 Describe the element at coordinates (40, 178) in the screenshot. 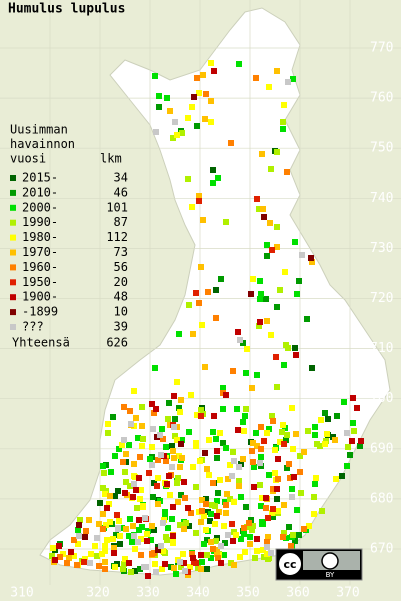

I see `legend-label: 2015-` at that location.